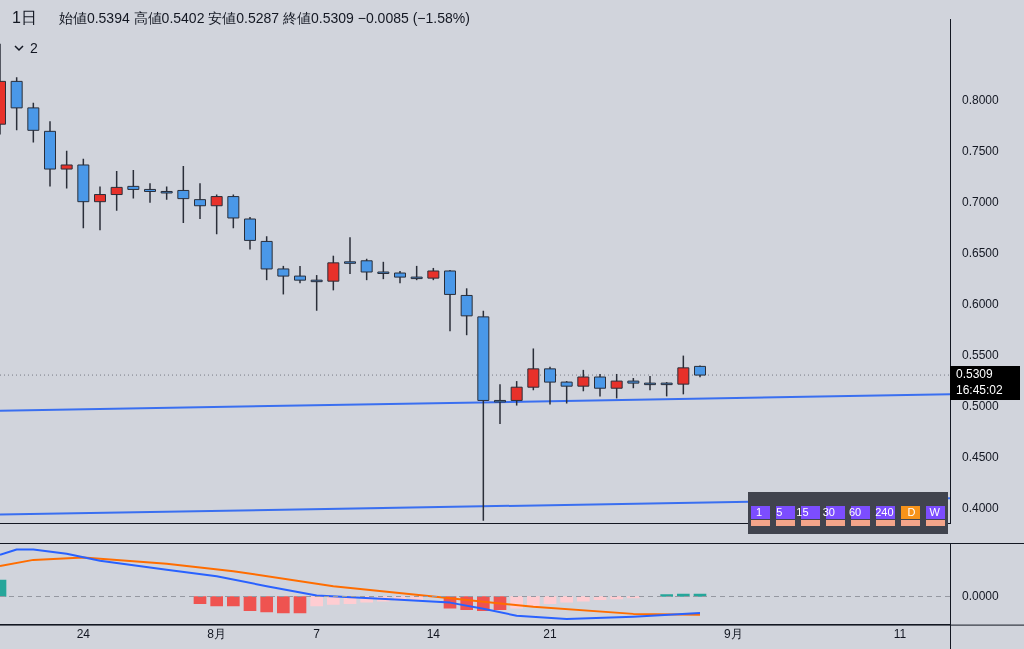 The width and height of the screenshot is (1024, 649). I want to click on y-tick-label: 0.6000, so click(981, 303).